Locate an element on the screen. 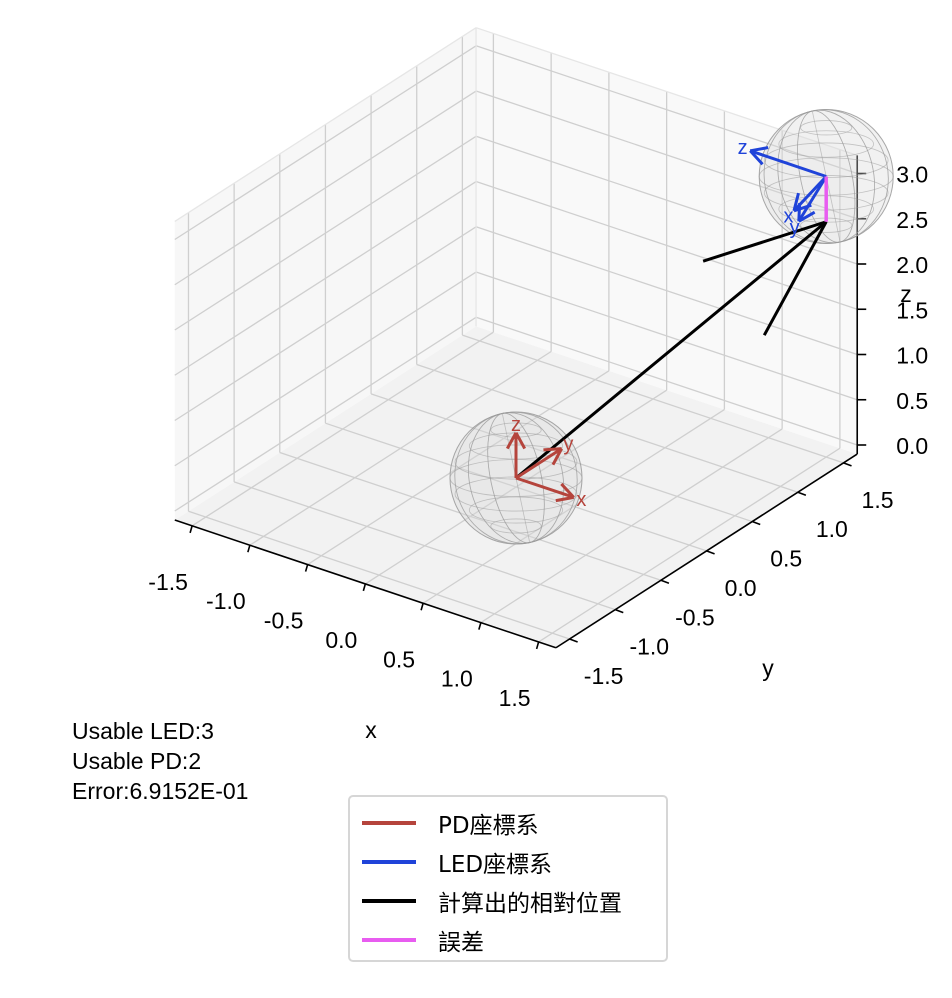  x-tick-label: 1.5 is located at coordinates (515, 698).